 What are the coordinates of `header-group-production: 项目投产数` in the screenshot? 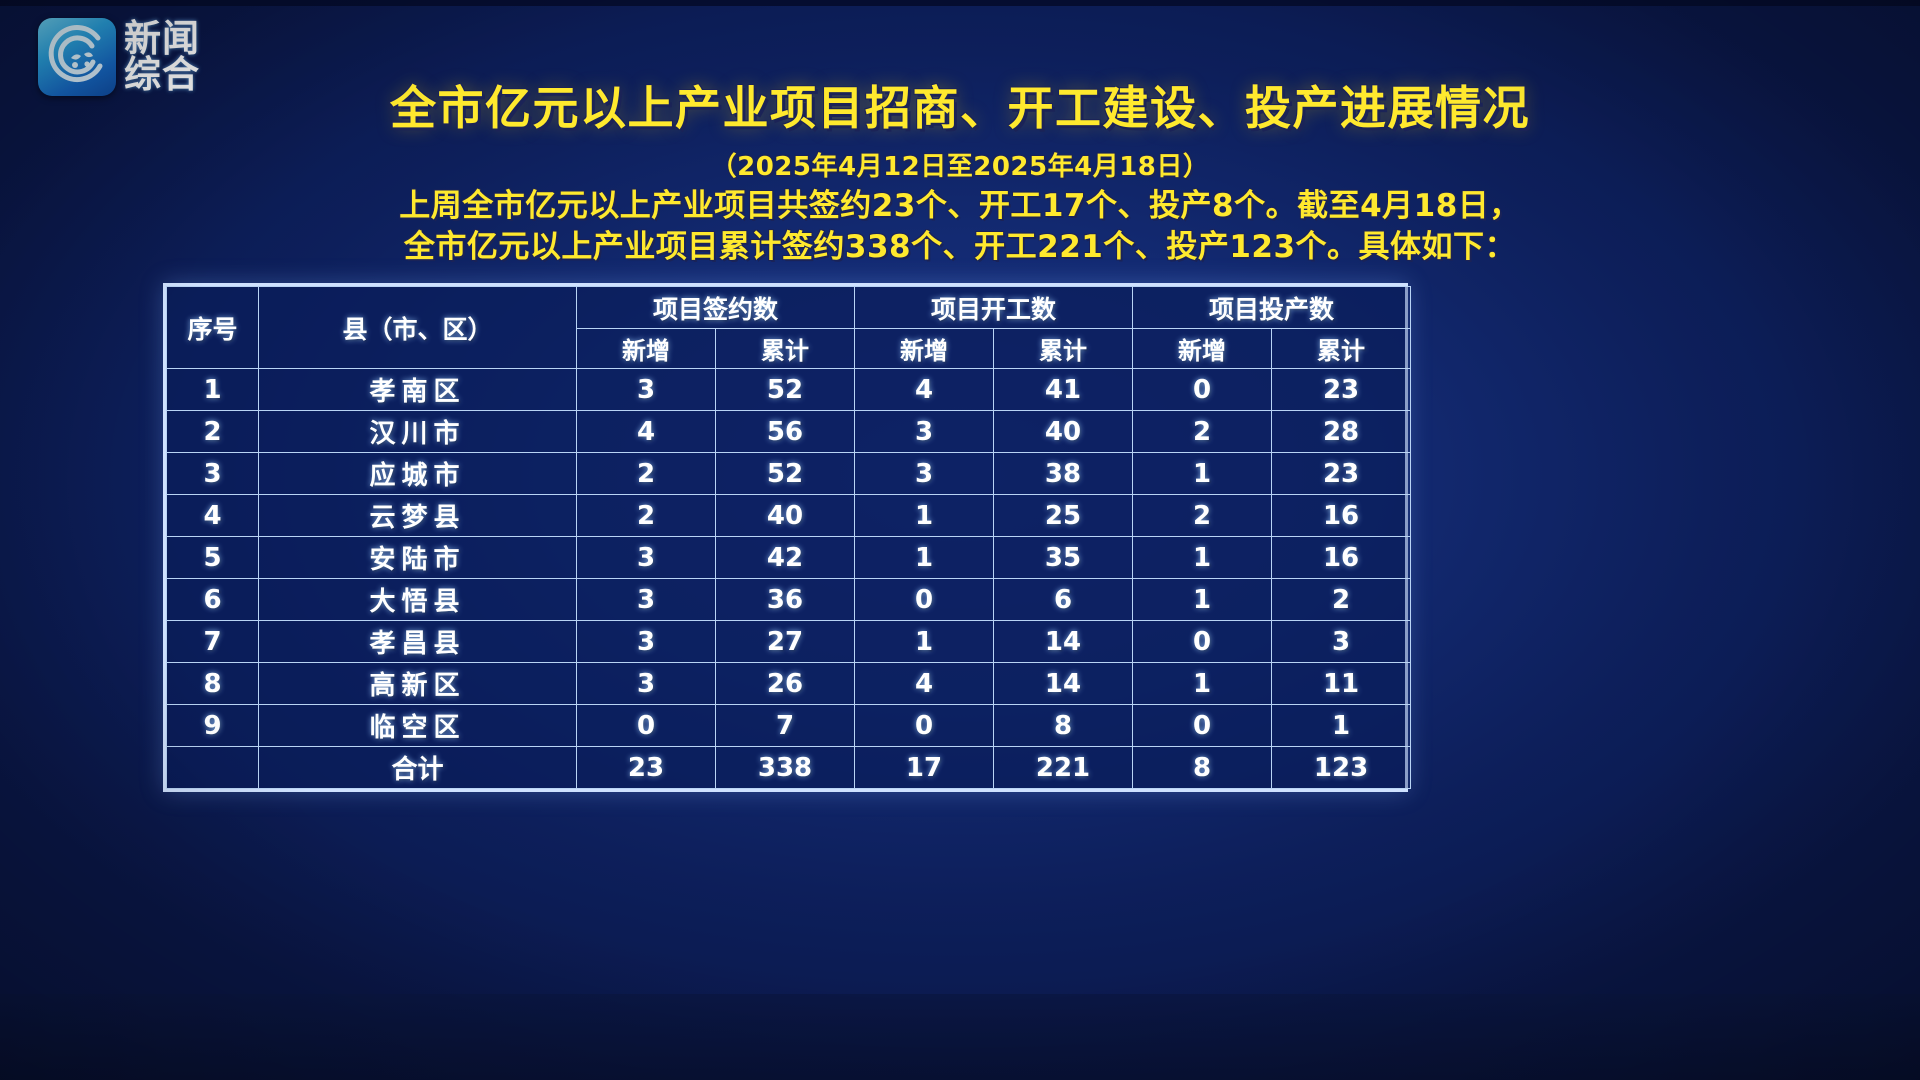 It's located at (1272, 307).